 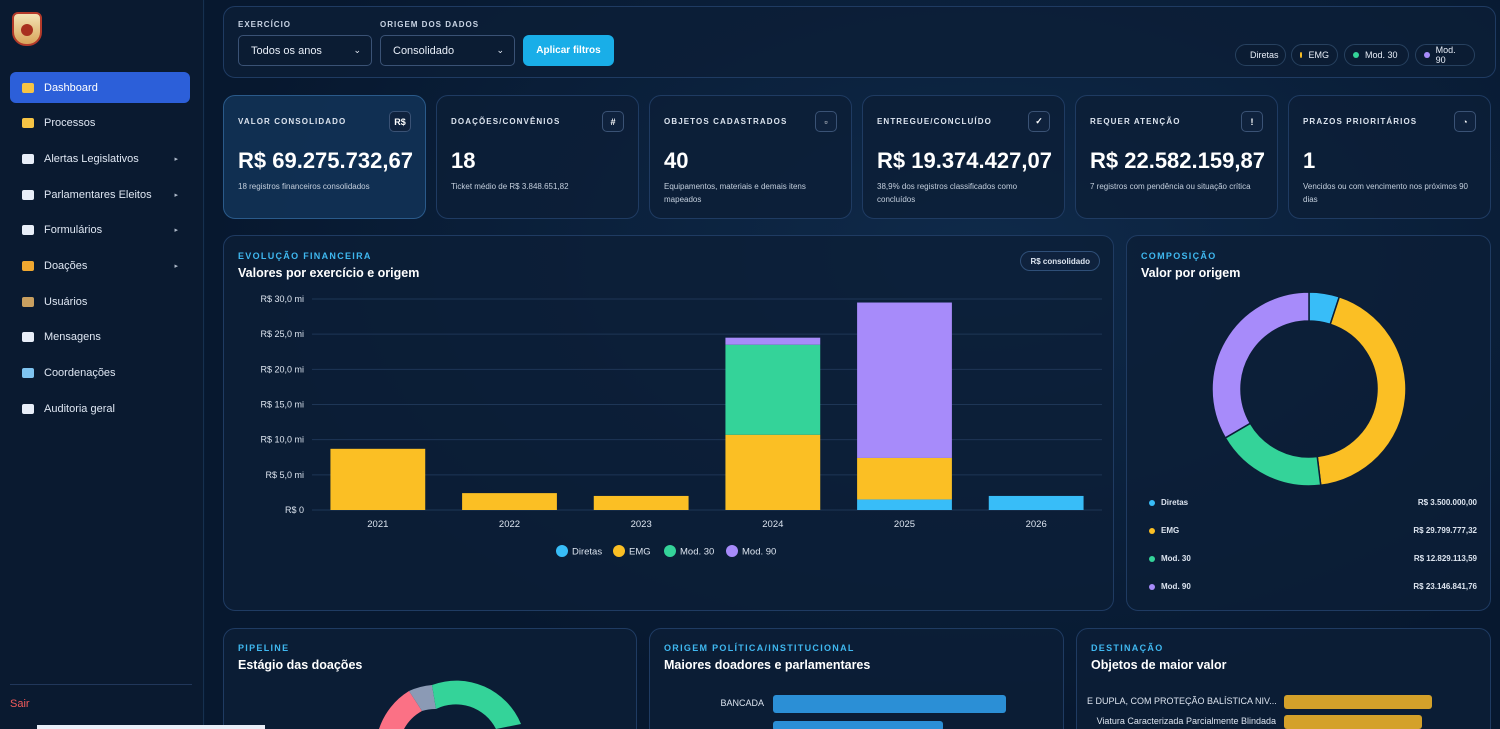 I want to click on kpi-label: ENTREGUE/CONCLUÍDO, so click(x=934, y=121).